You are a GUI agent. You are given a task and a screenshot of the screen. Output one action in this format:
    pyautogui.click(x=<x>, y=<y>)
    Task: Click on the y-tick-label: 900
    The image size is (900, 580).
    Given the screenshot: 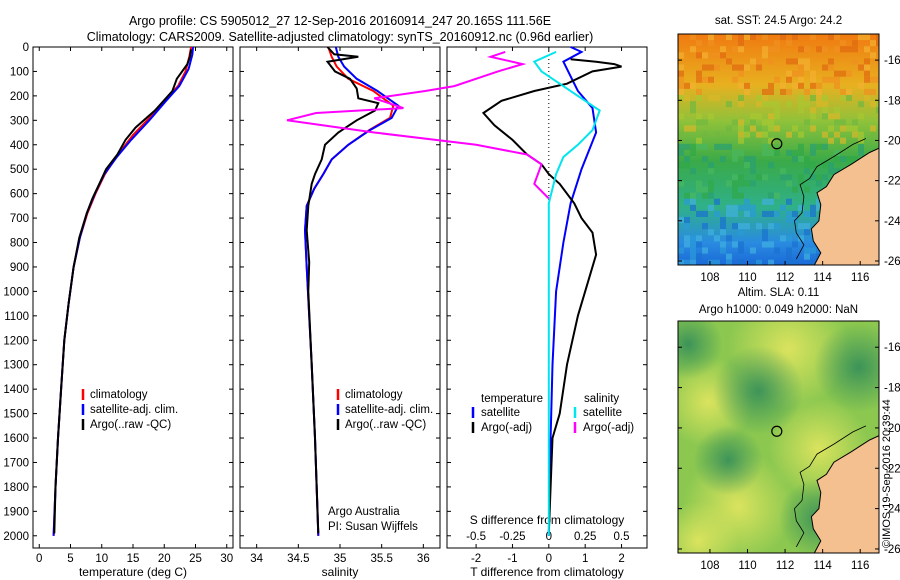 What is the action you would take?
    pyautogui.click(x=19, y=268)
    